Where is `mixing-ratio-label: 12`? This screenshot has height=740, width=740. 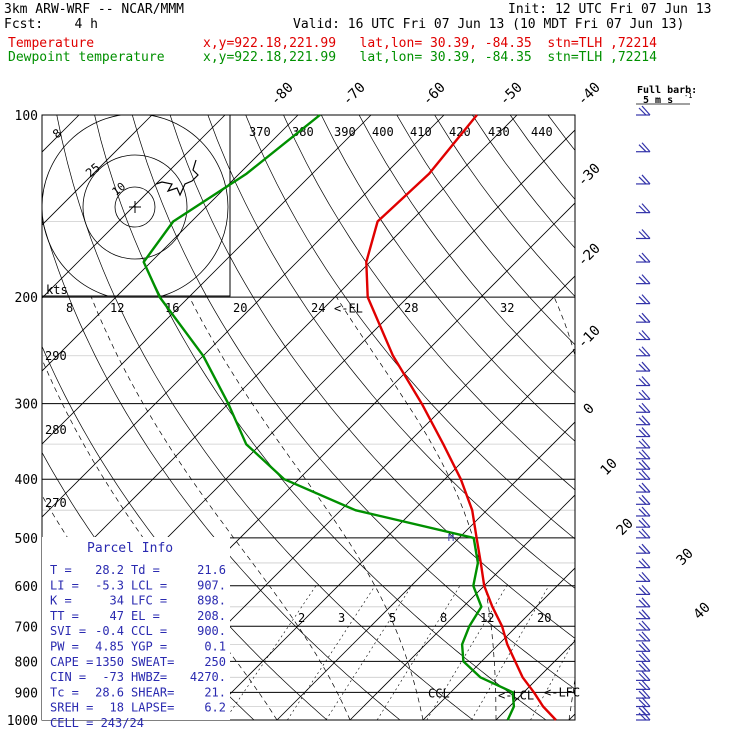
mixing-ratio-label: 12 is located at coordinates (487, 618).